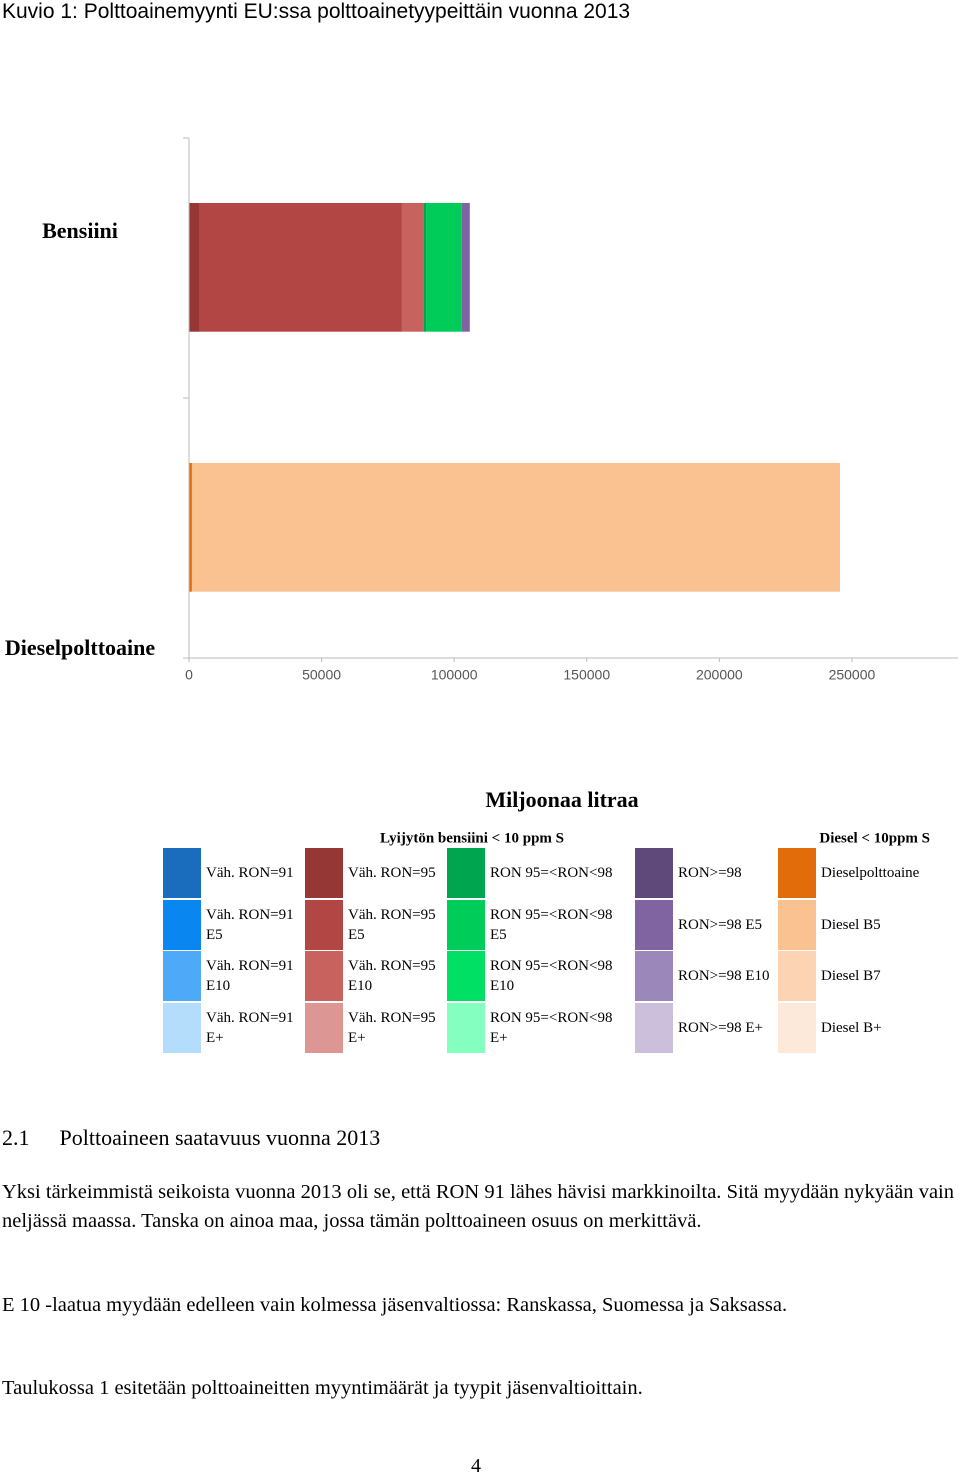 The height and width of the screenshot is (1478, 960). What do you see at coordinates (321, 675) in the screenshot?
I see `x-tick-label: 50000` at bounding box center [321, 675].